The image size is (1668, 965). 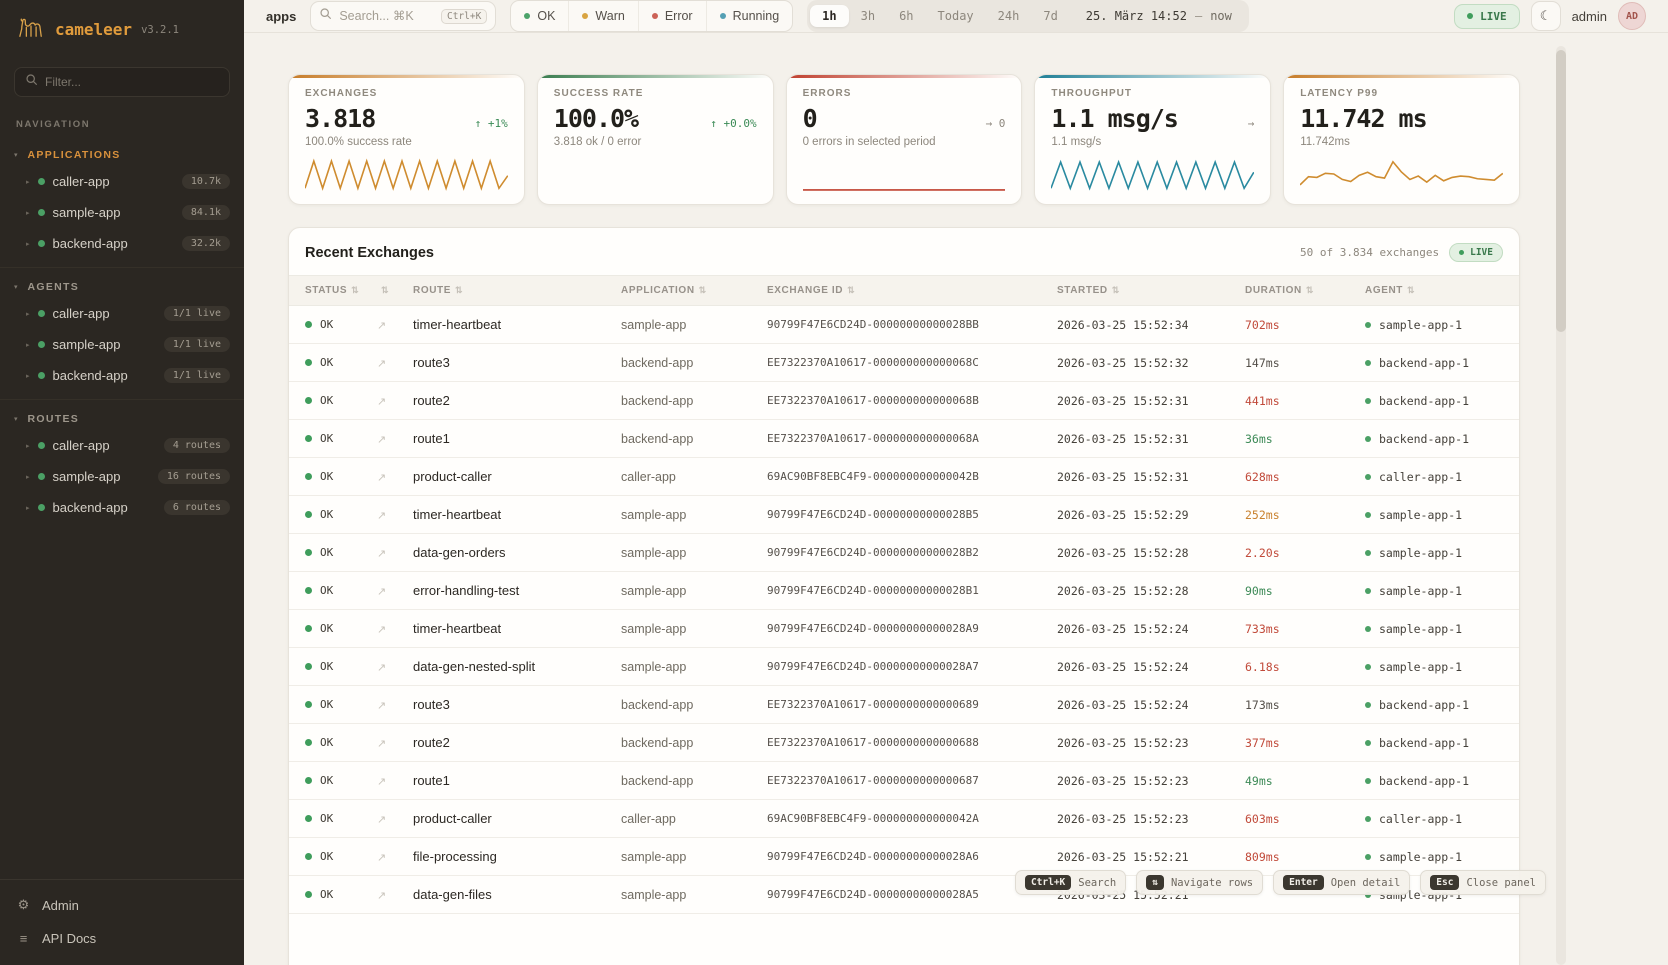 What do you see at coordinates (122, 418) in the screenshot?
I see `section-header-routes: ▾ ROUTES` at bounding box center [122, 418].